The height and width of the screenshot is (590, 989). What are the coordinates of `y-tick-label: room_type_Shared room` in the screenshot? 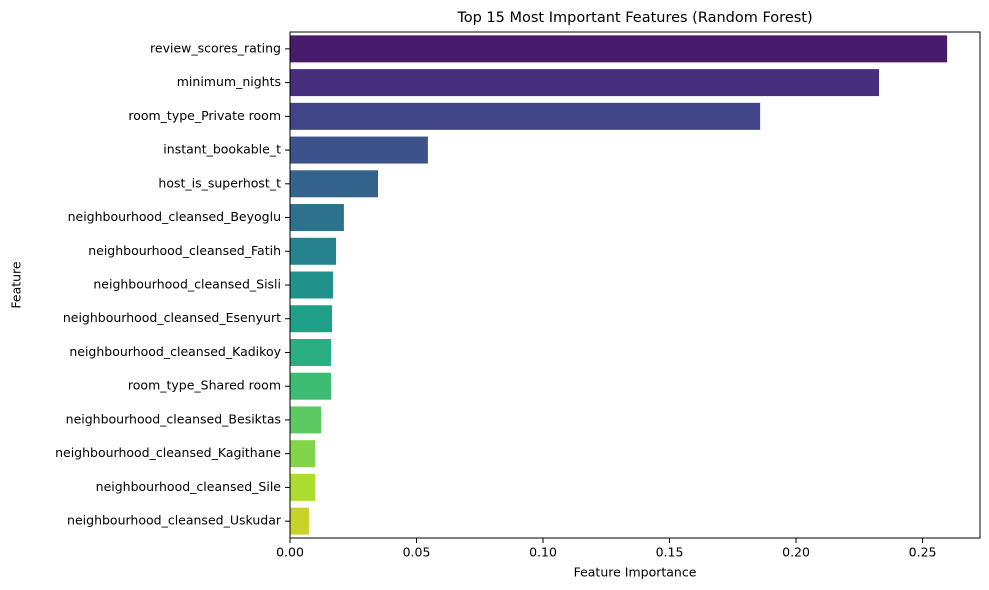 It's located at (204, 385).